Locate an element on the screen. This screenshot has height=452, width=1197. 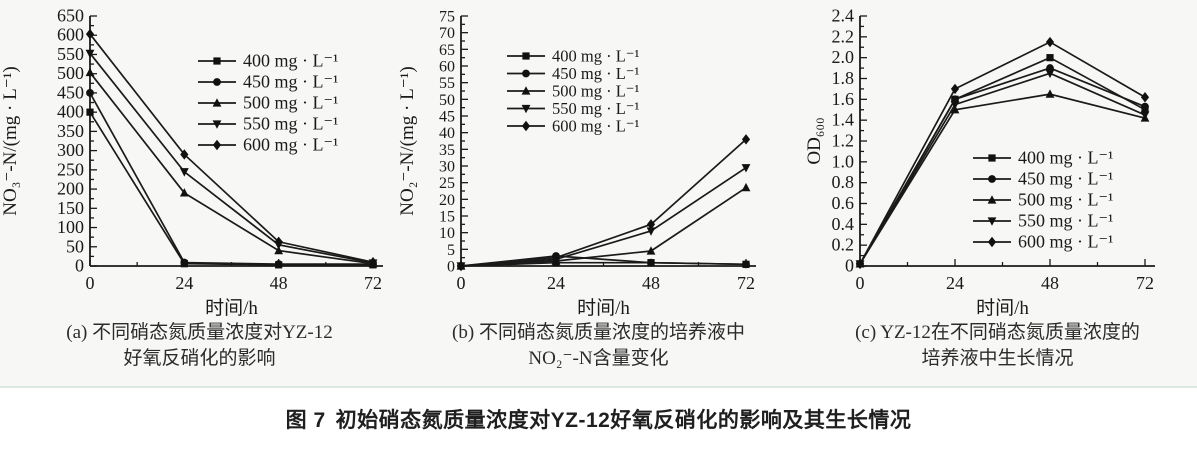
svg-text: NO₂⁻-N/(mg · L⁻¹) is located at coordinates (408, 141).